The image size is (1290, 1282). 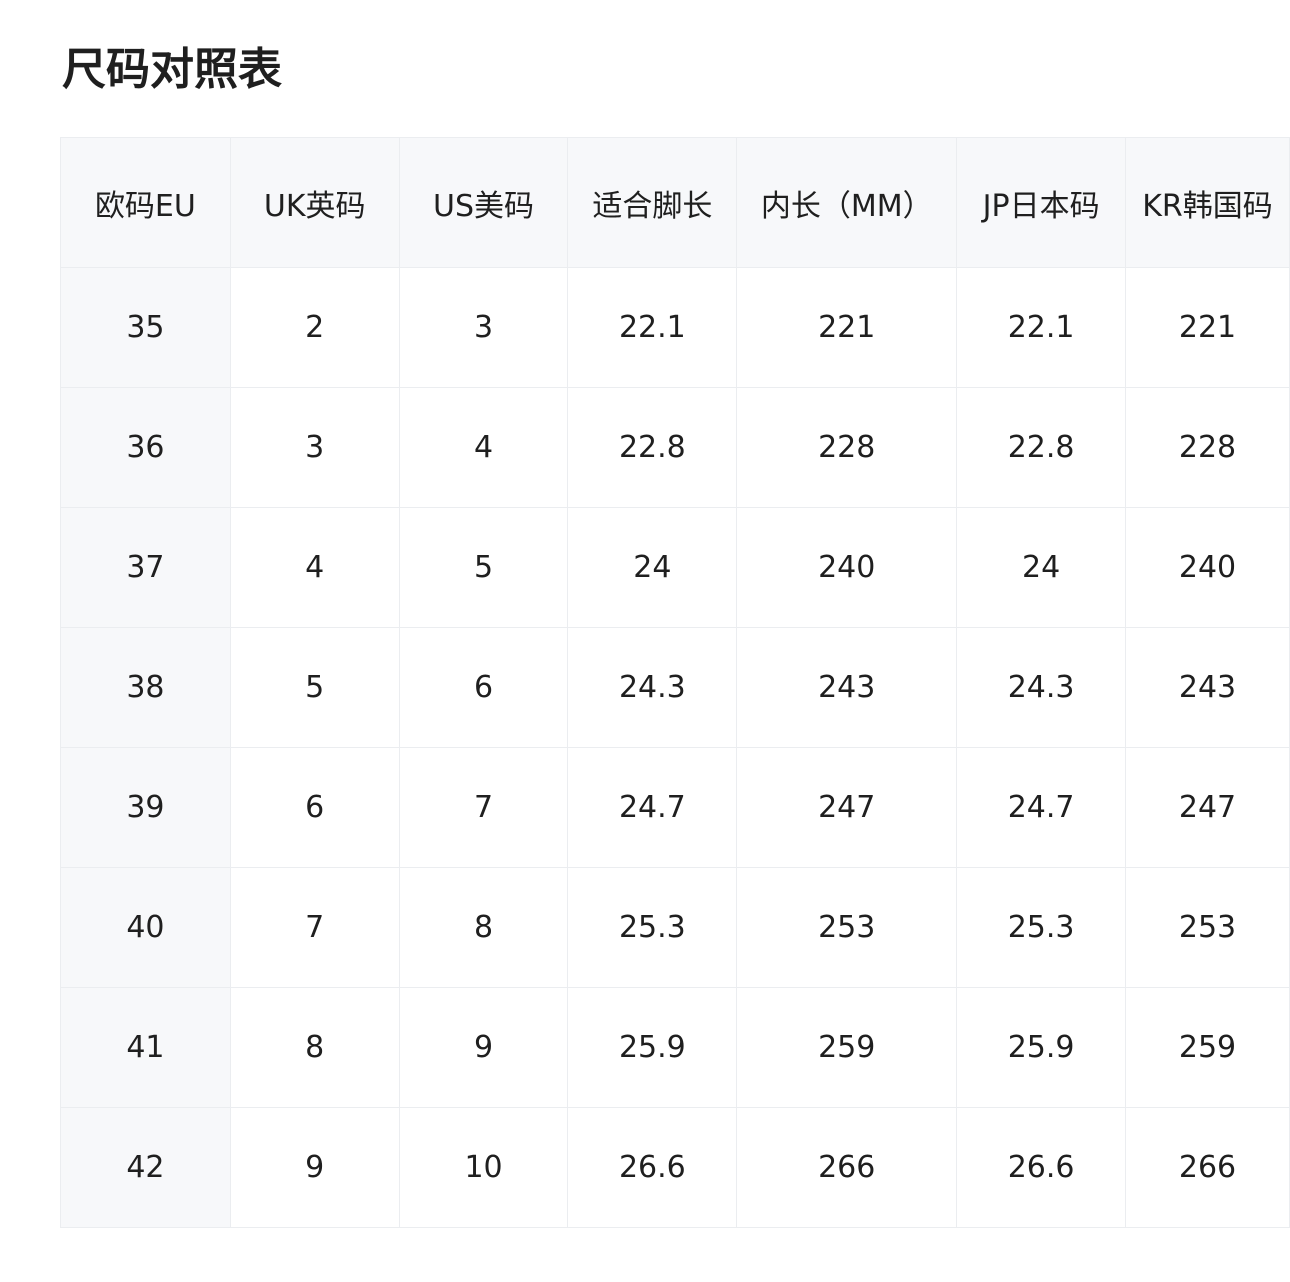 What do you see at coordinates (145, 1167) in the screenshot?
I see `table-cell: 42` at bounding box center [145, 1167].